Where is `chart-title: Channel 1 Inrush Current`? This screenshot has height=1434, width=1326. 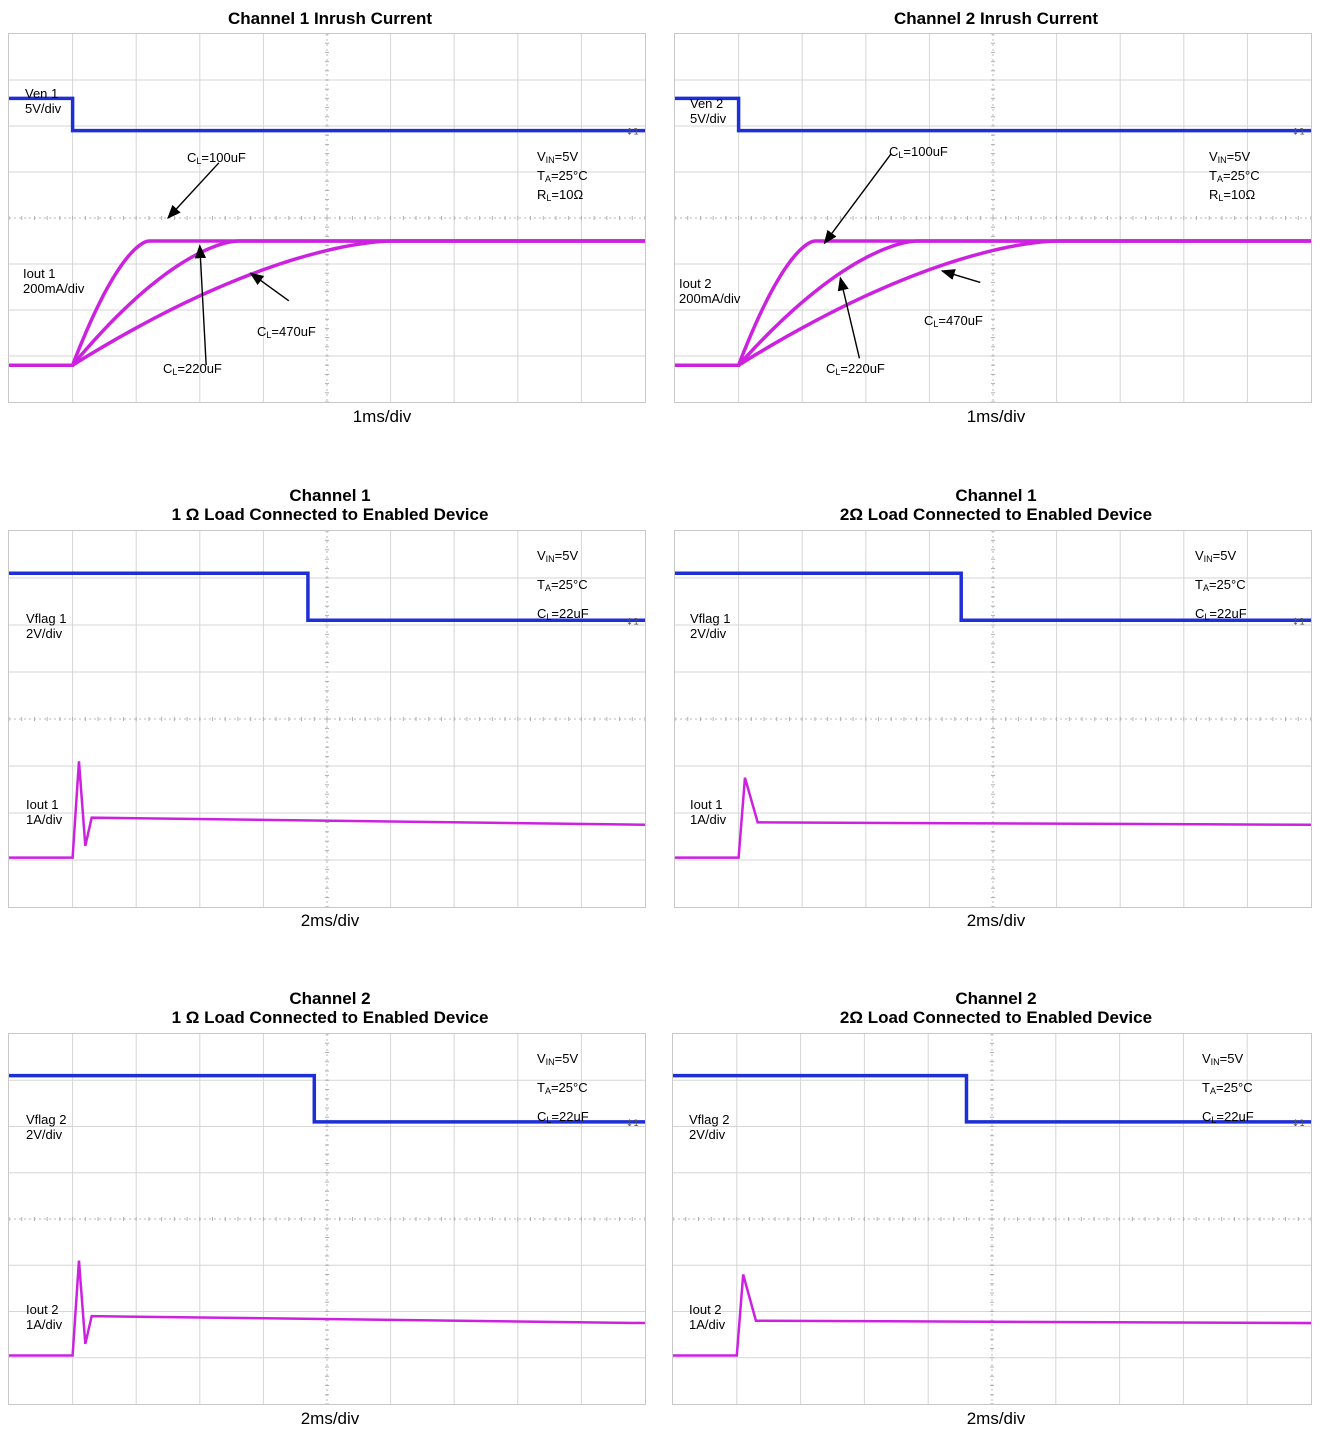 chart-title: Channel 1 Inrush Current is located at coordinates (330, 18).